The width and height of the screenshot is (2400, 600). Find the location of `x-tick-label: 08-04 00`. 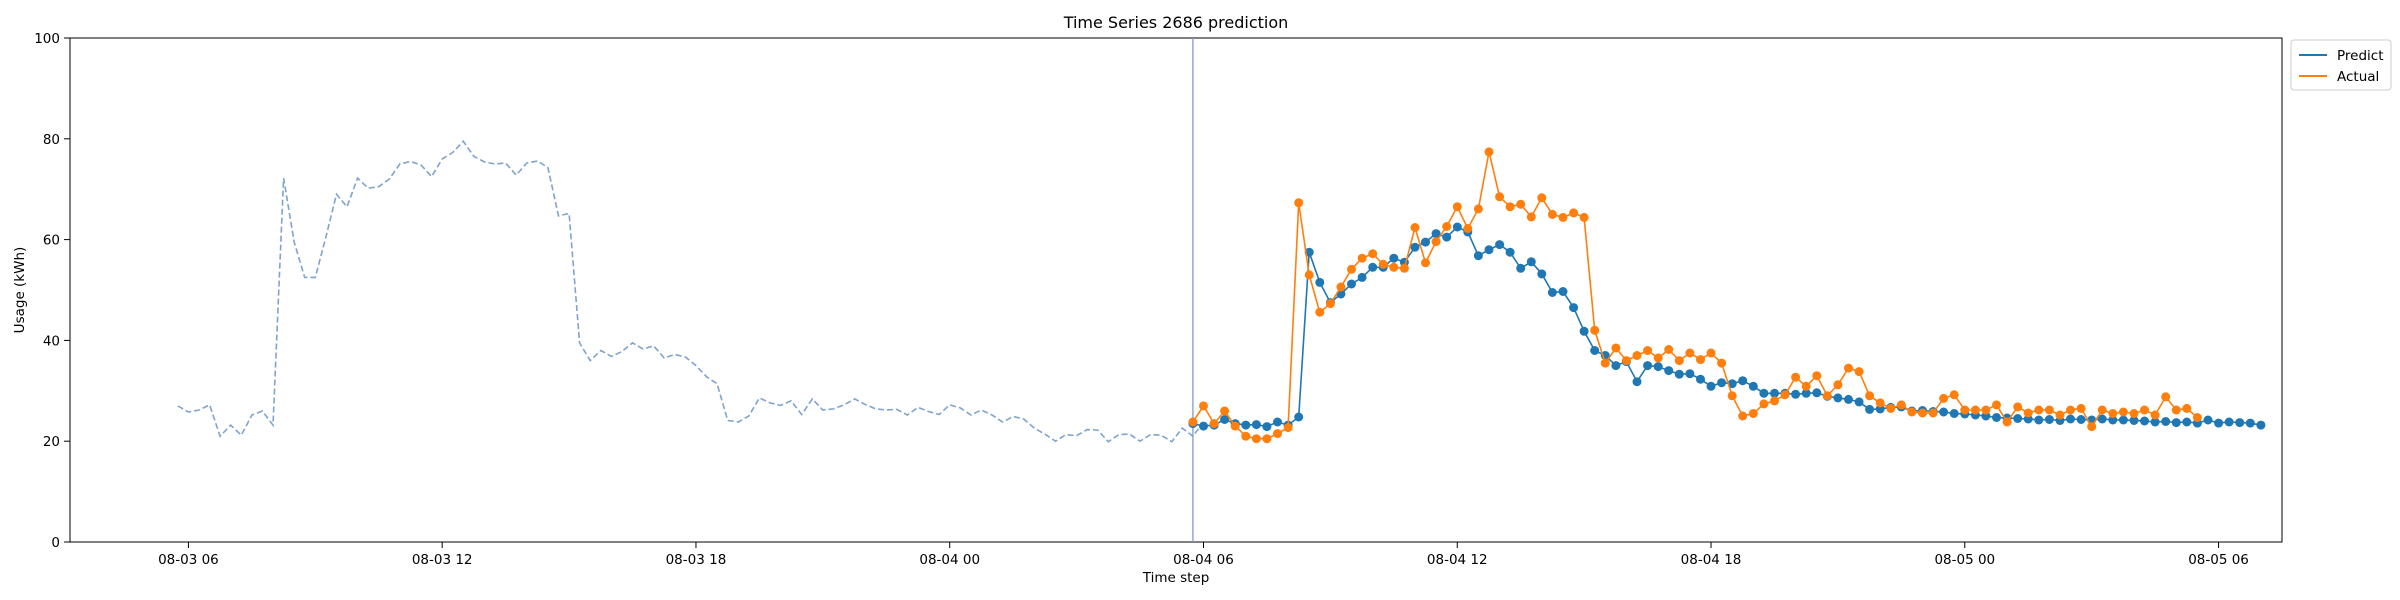

x-tick-label: 08-04 00 is located at coordinates (949, 560).